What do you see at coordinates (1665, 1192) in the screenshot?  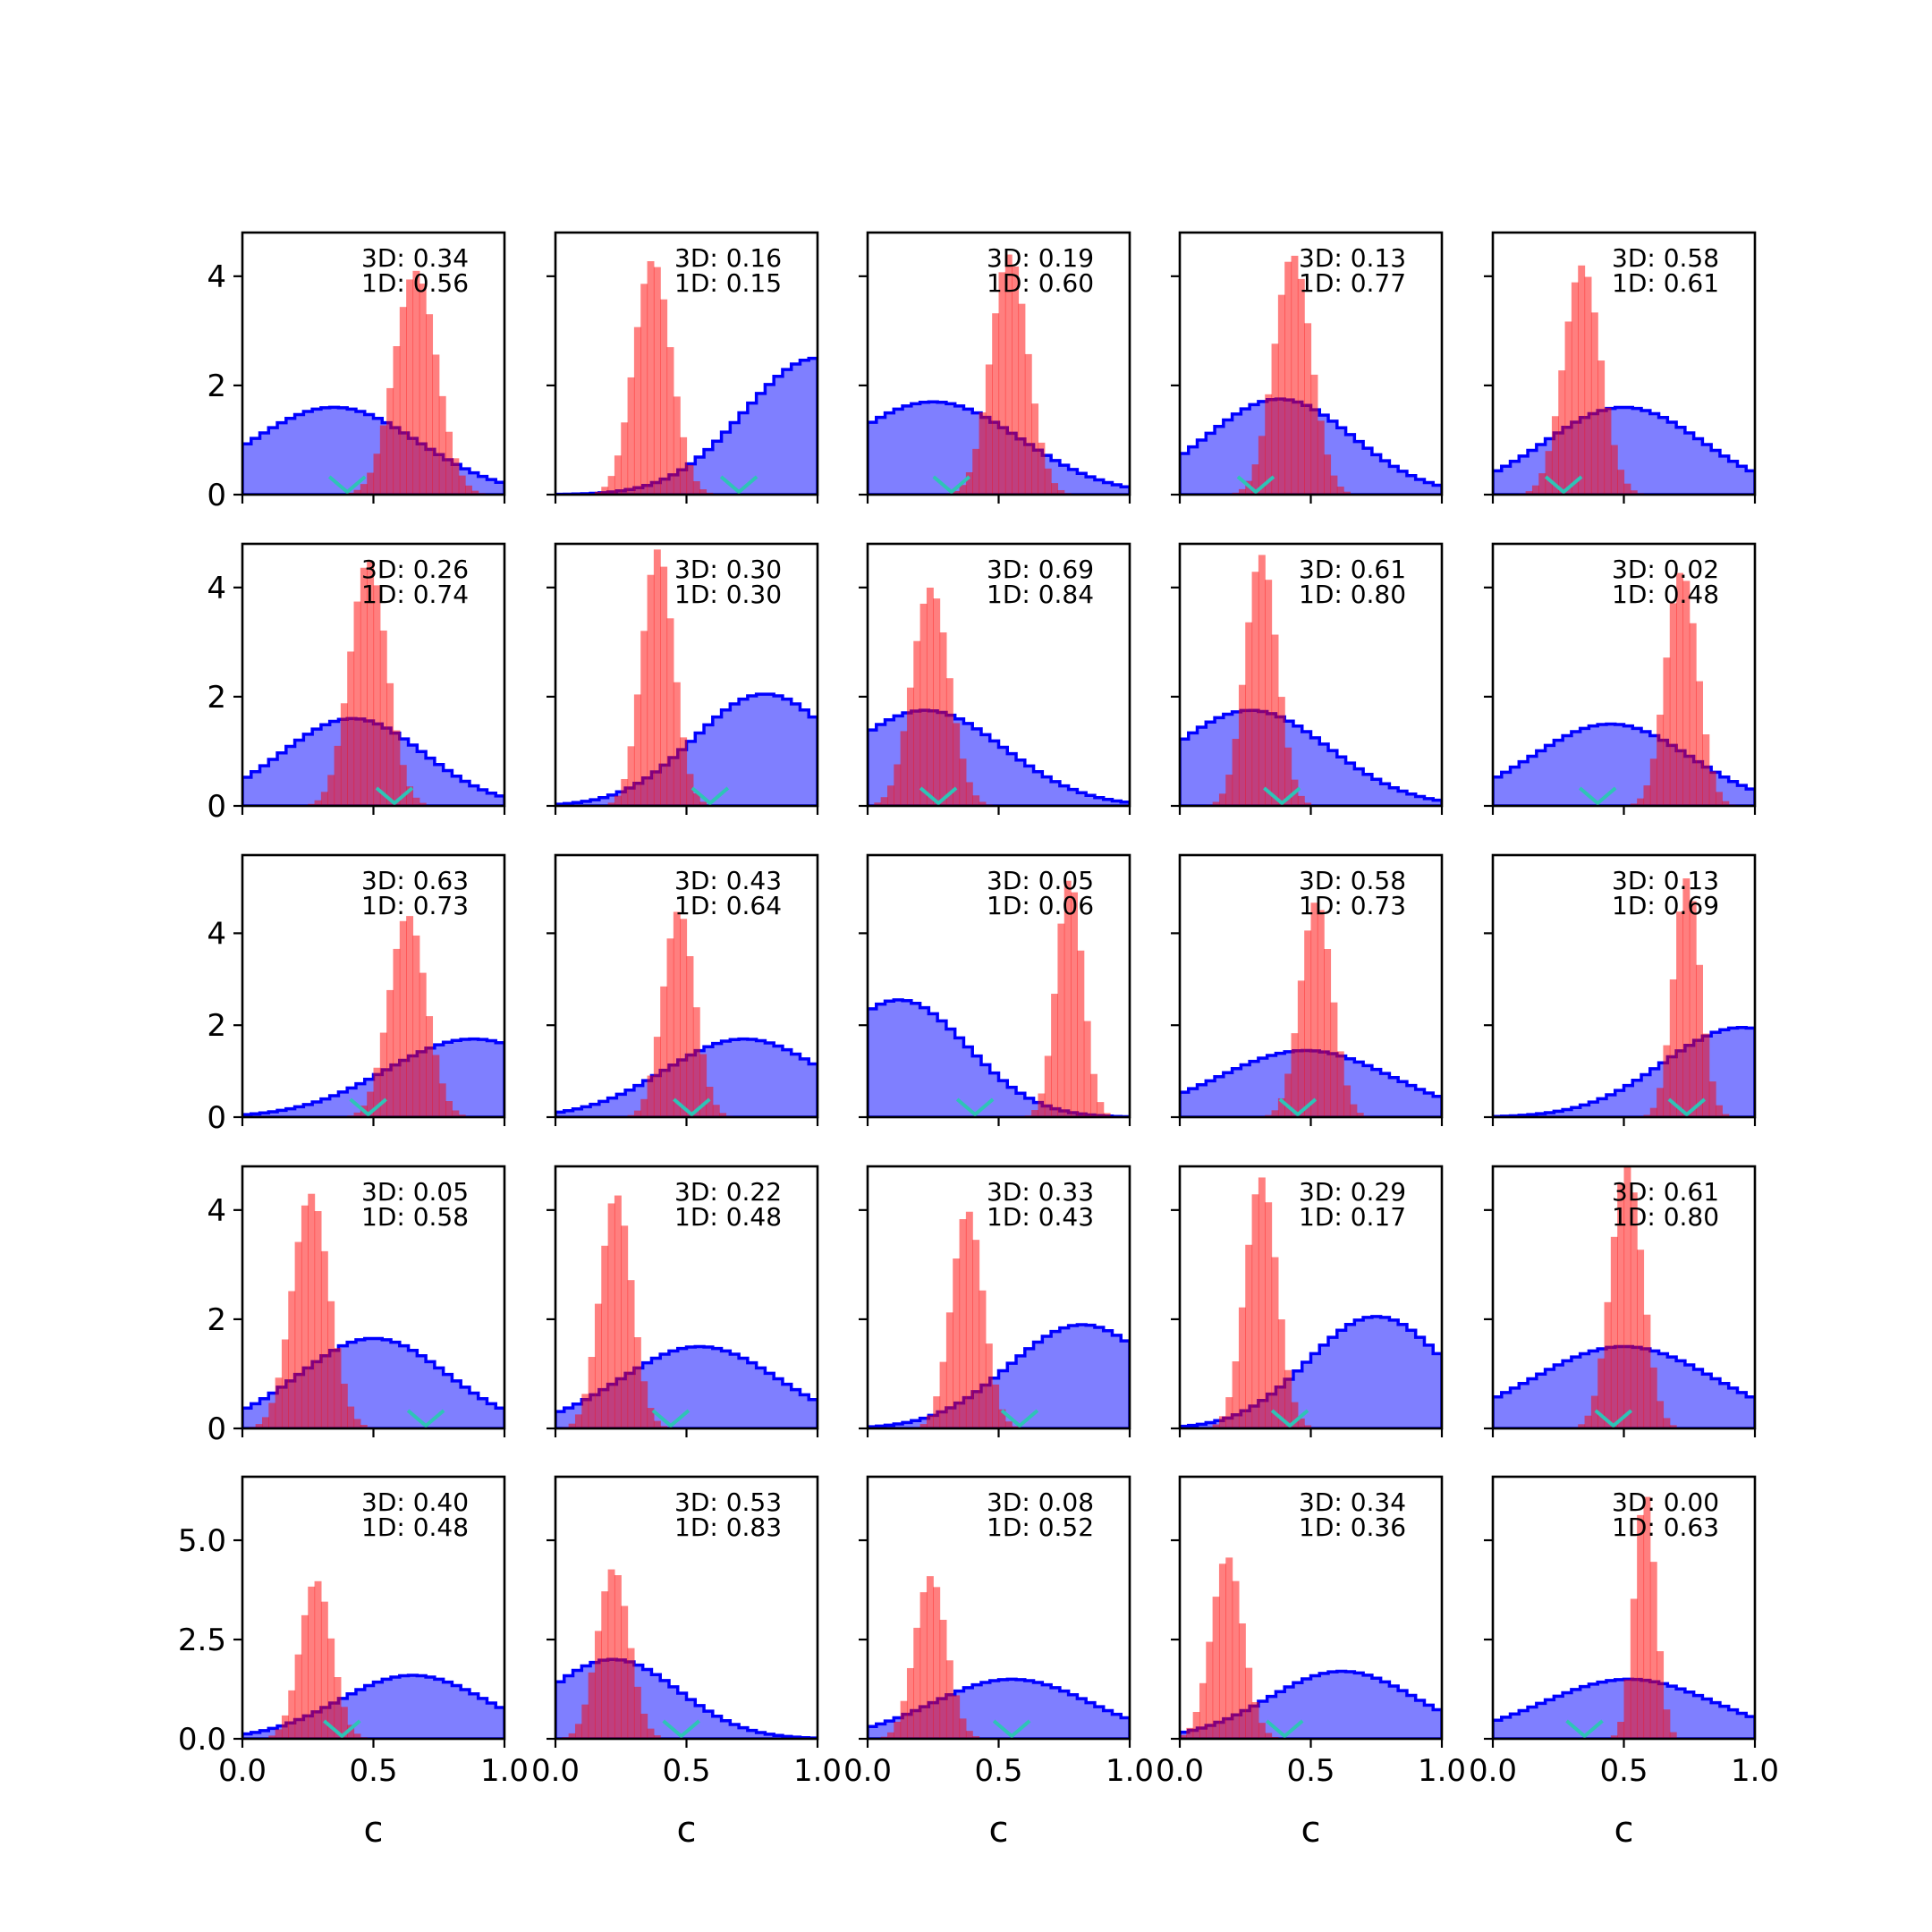 I see `annotation-3d: 3D: 0.61` at bounding box center [1665, 1192].